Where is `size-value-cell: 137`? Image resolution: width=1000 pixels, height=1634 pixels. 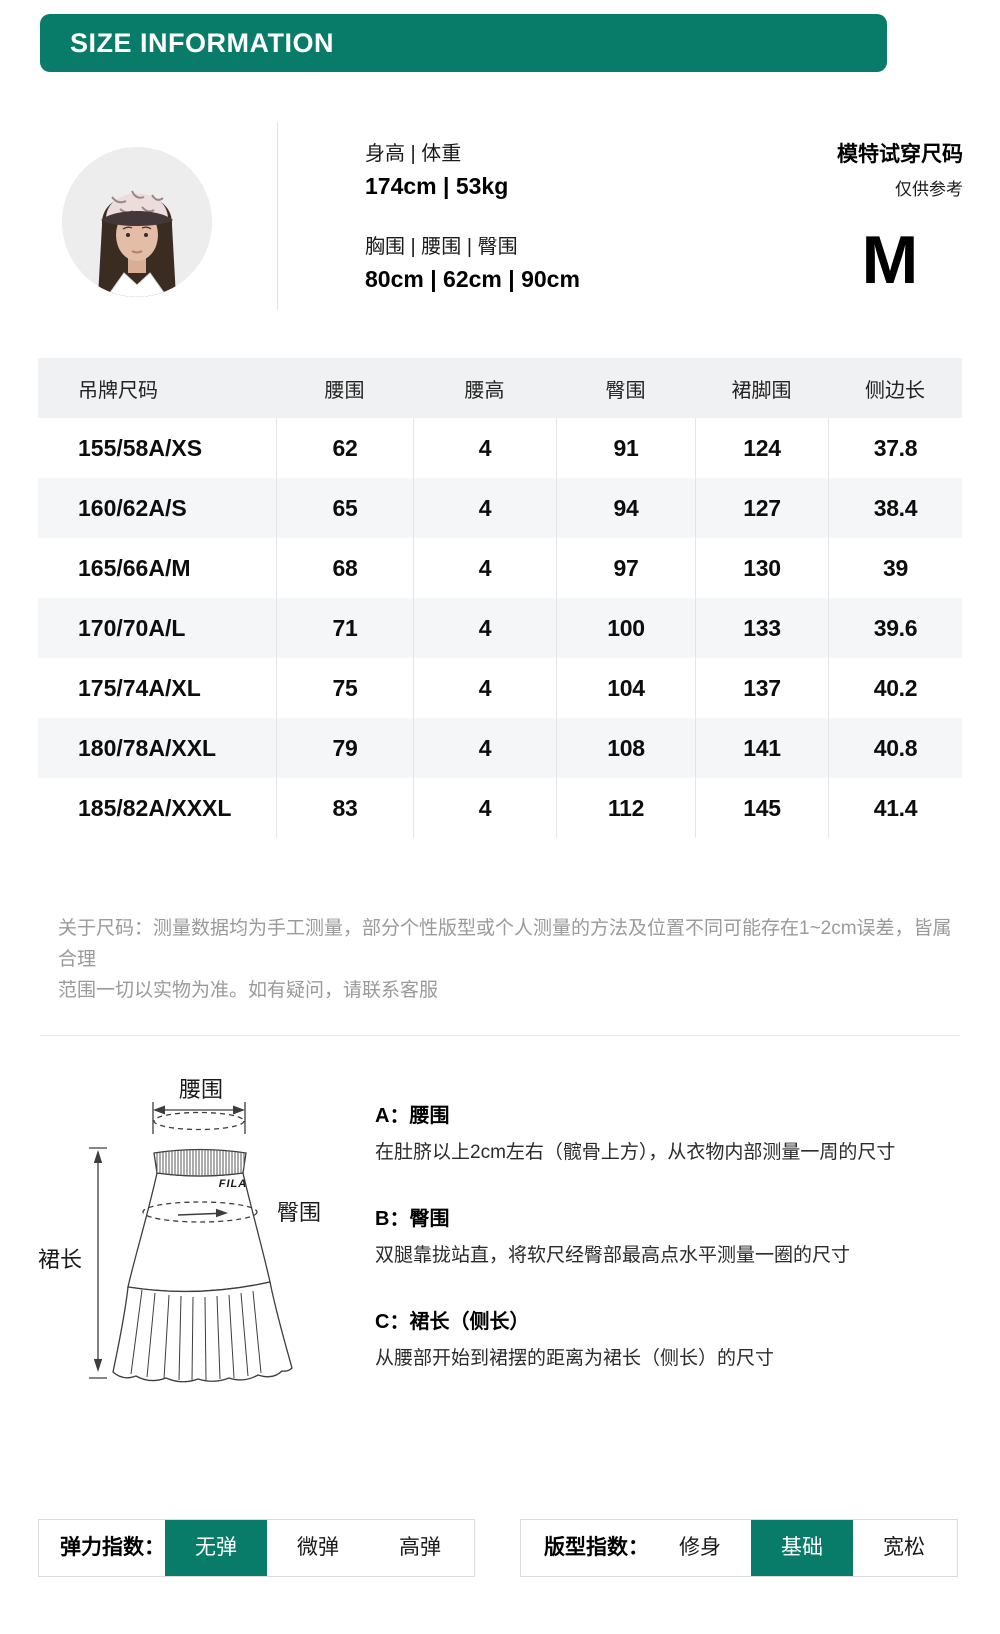
size-value-cell: 137 is located at coordinates (761, 688).